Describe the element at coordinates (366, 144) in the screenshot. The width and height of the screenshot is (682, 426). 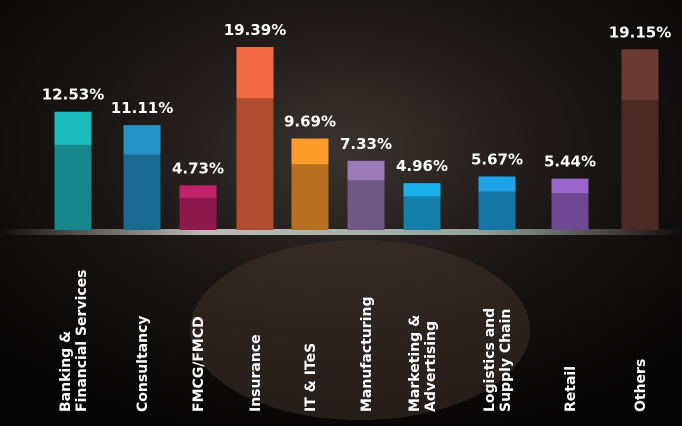
I see `value-label: 7.33%` at that location.